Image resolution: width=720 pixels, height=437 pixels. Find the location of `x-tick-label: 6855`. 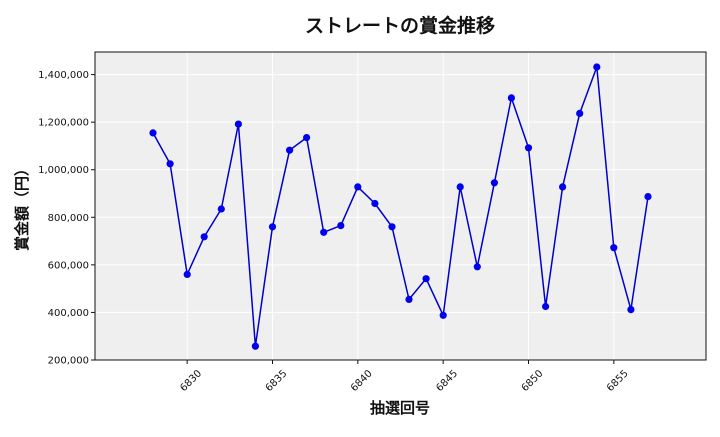

x-tick-label: 6855 is located at coordinates (618, 381).